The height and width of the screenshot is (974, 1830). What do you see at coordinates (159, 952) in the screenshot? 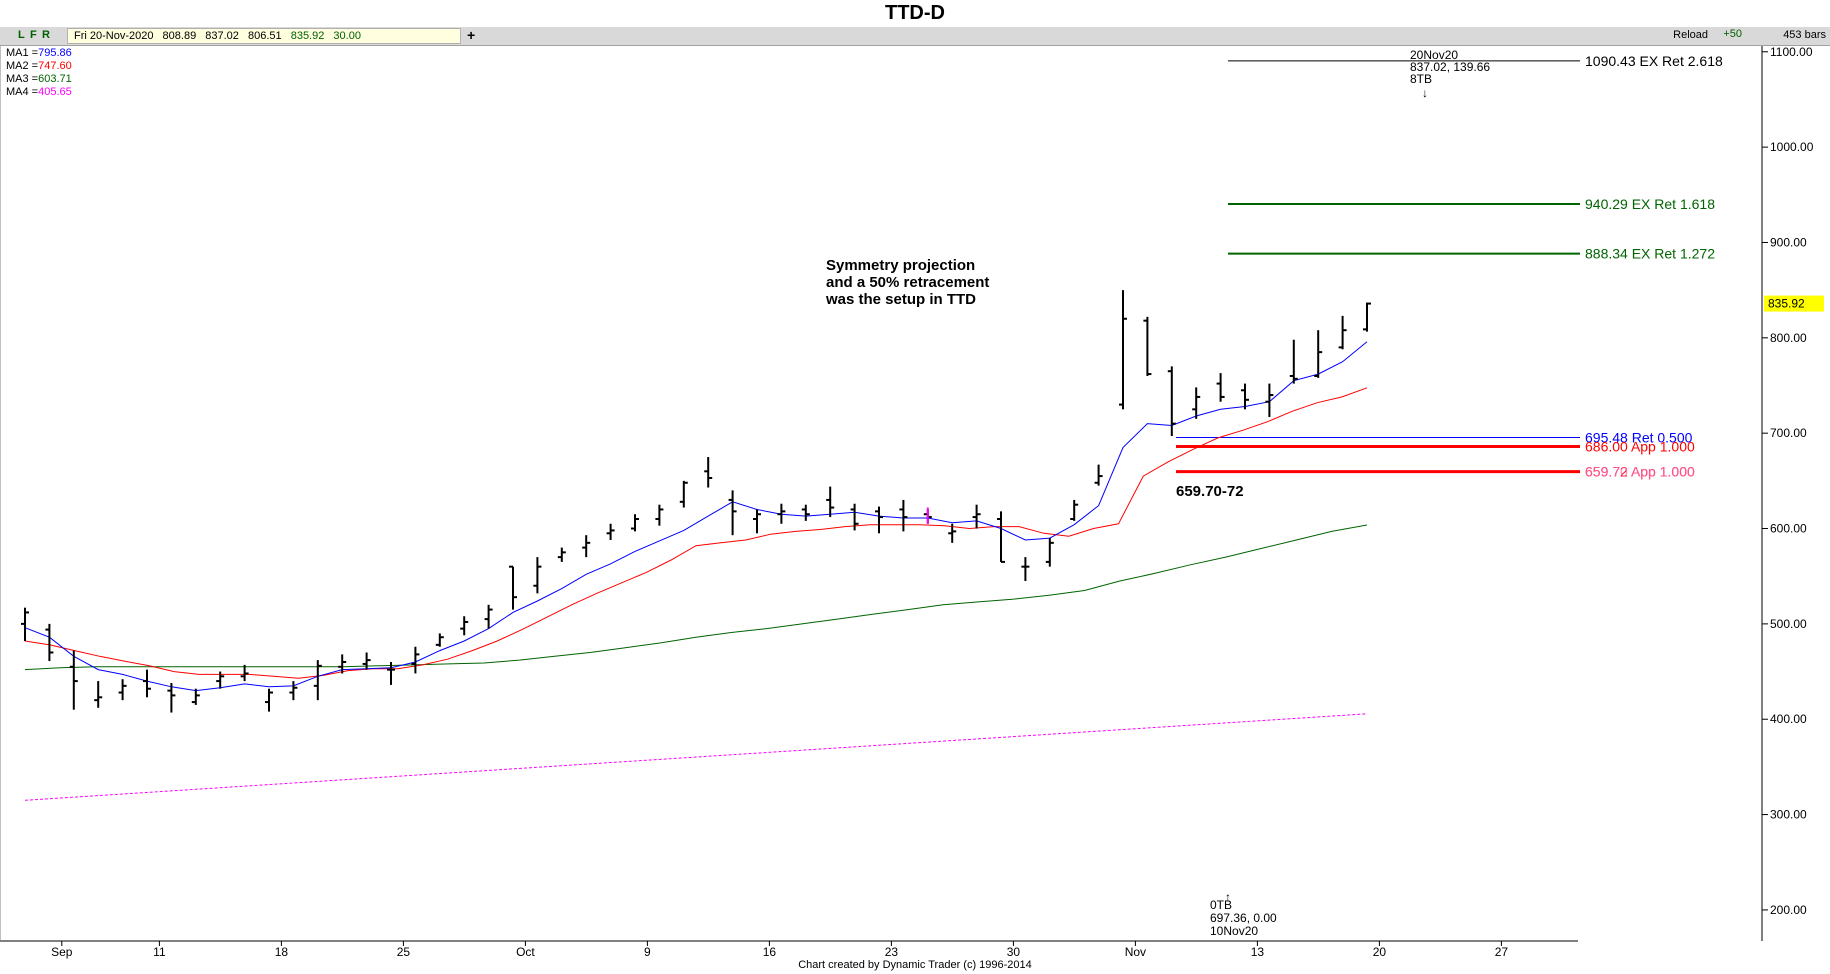
I see `x-tick-label: 11` at bounding box center [159, 952].